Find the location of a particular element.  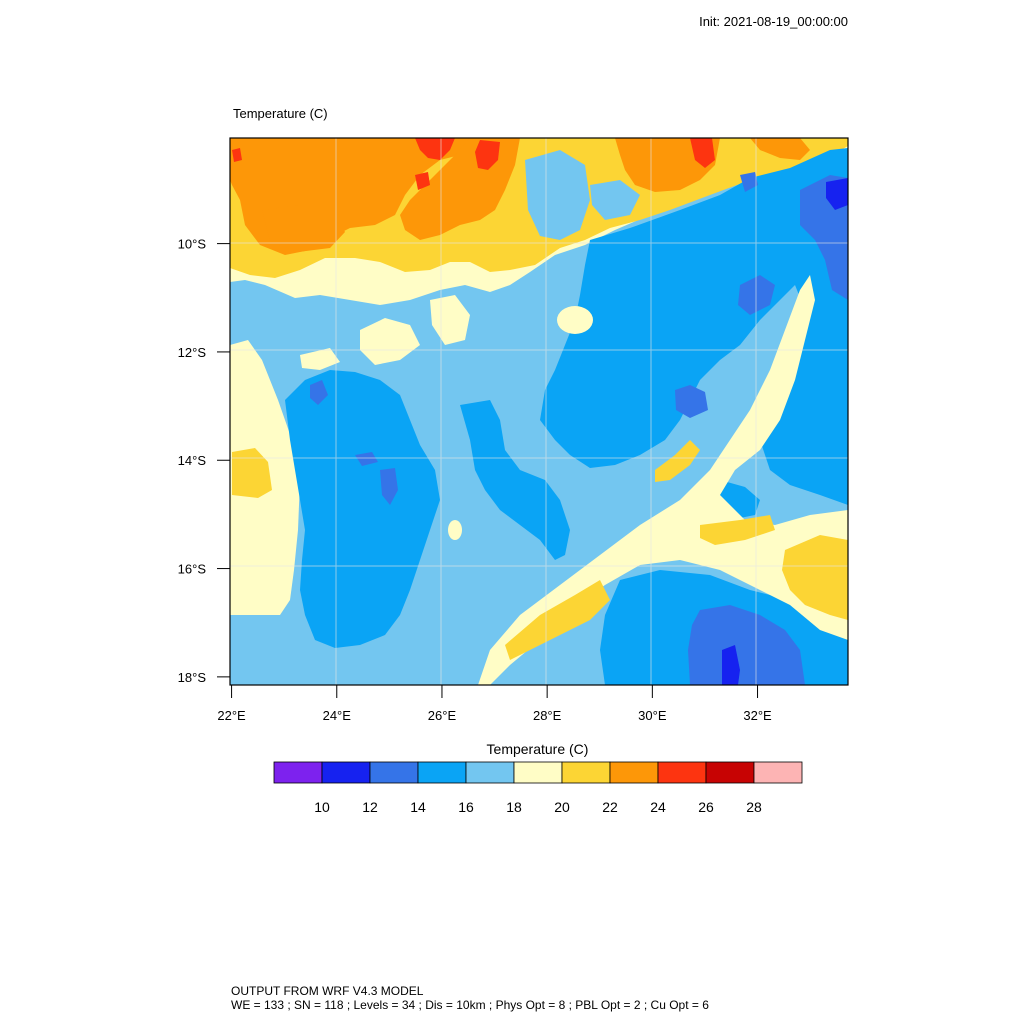

colorbar-label: 20 is located at coordinates (562, 807).